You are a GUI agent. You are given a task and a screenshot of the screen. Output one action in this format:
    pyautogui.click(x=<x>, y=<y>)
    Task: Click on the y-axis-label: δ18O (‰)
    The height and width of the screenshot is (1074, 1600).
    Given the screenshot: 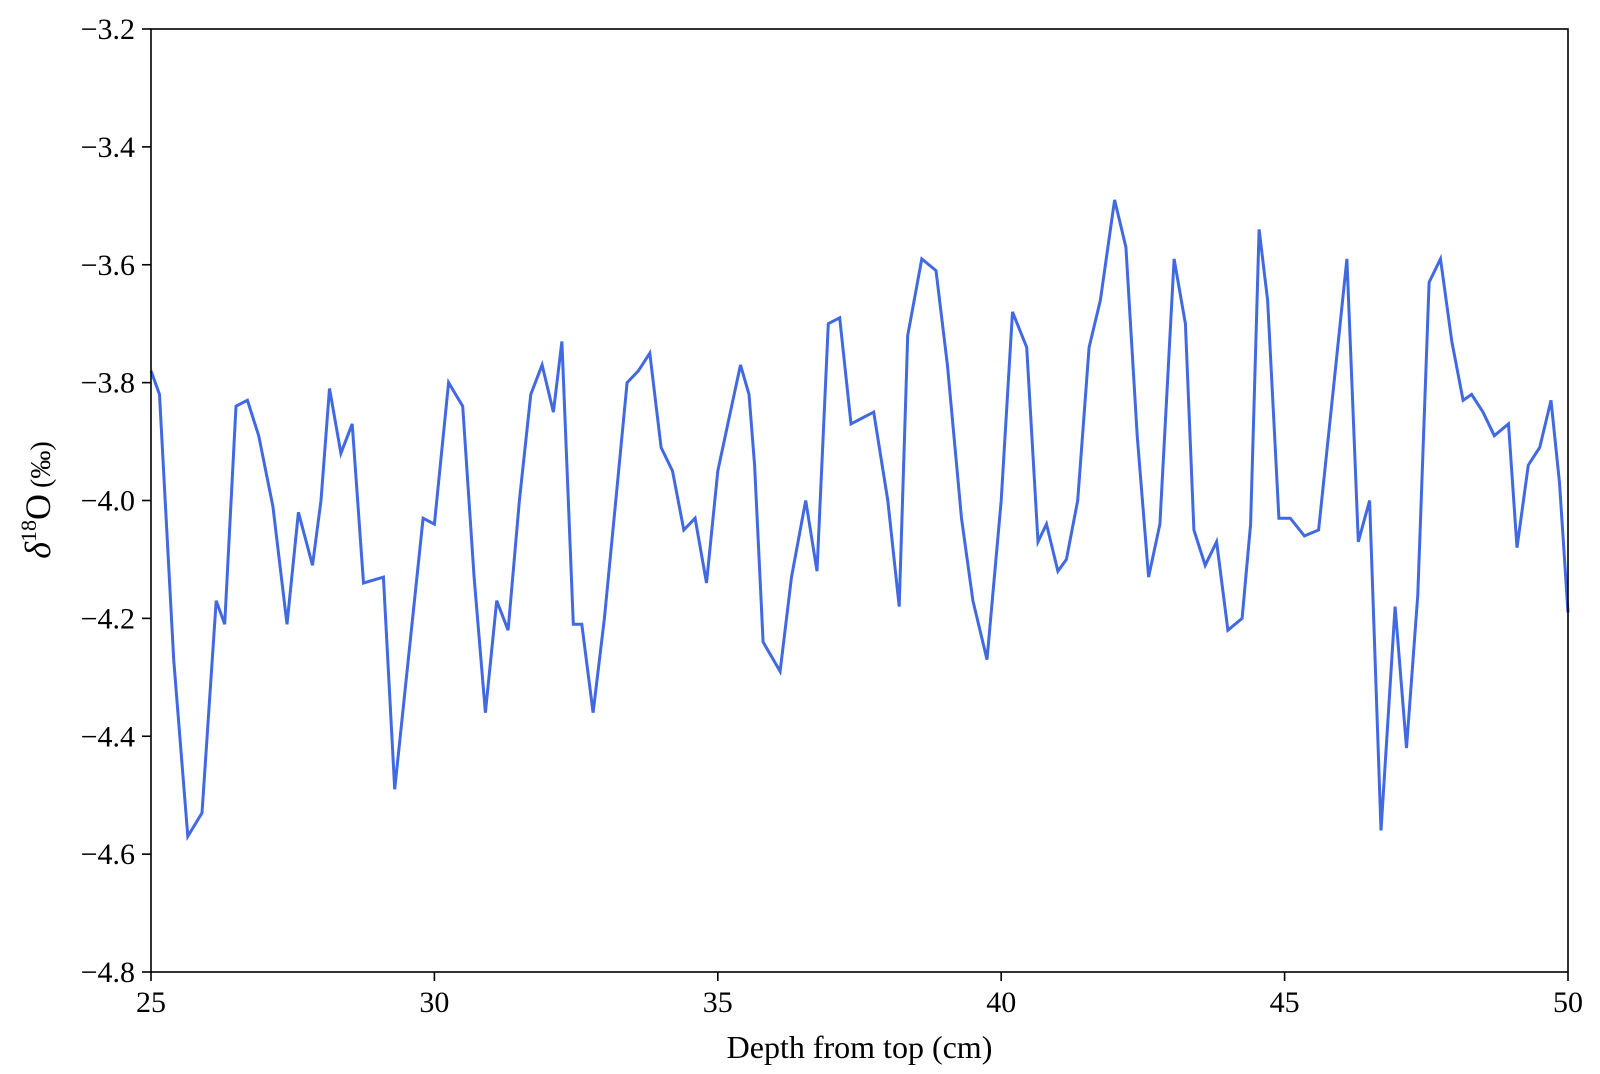 What is the action you would take?
    pyautogui.click(x=37, y=499)
    